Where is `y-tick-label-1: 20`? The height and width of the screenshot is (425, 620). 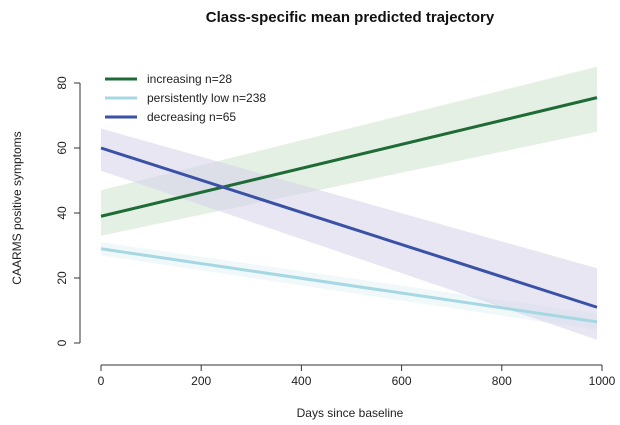
y-tick-label-1: 20 is located at coordinates (62, 278).